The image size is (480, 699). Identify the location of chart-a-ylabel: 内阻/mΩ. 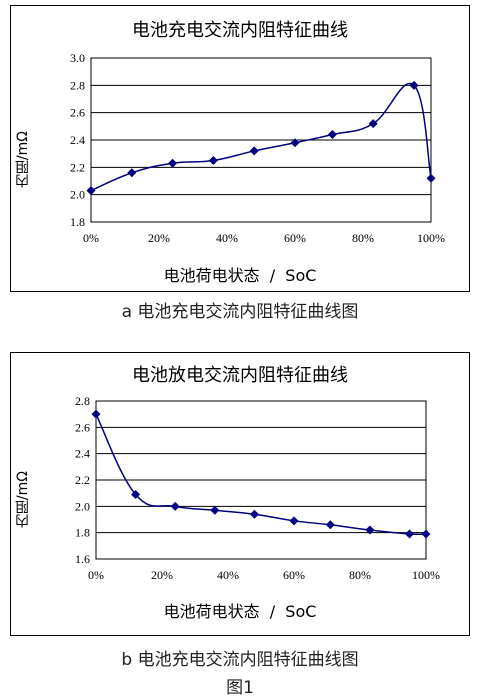
(23, 160).